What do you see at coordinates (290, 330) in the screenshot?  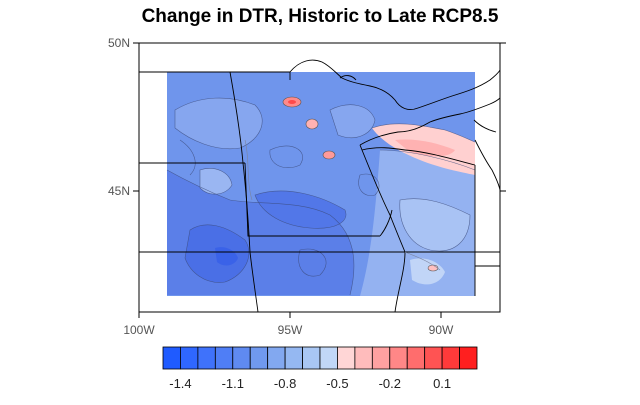 I see `lon-tick-95w: 95W` at bounding box center [290, 330].